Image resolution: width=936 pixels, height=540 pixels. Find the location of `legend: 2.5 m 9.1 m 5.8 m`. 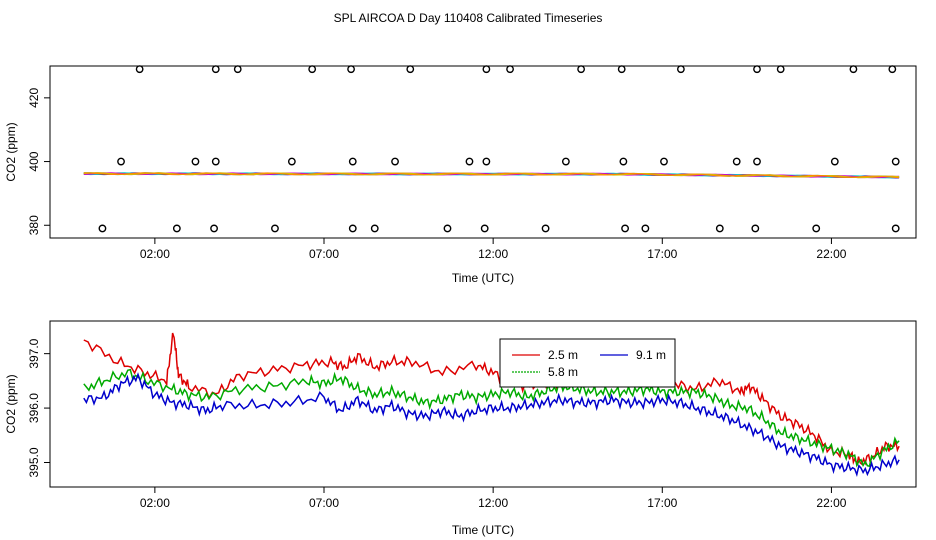

legend: 2.5 m 9.1 m 5.8 m is located at coordinates (587, 363).